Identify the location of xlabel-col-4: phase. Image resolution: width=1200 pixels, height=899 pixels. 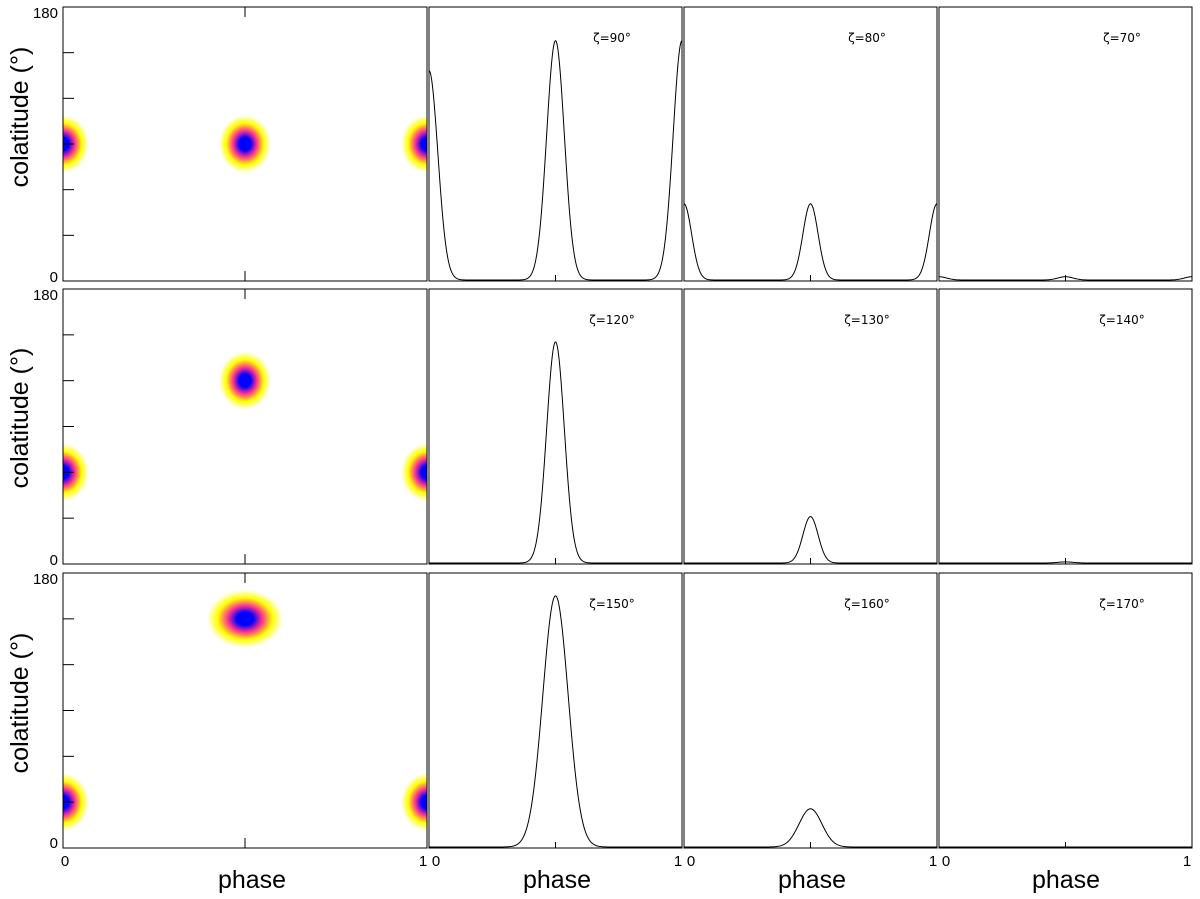
(1066, 880).